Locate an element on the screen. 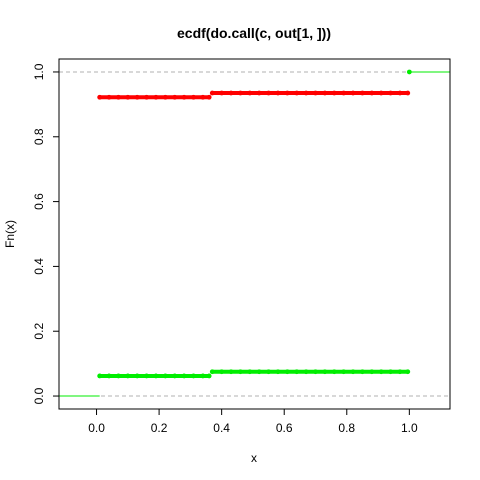 Image resolution: width=480 pixels, height=480 pixels. x-tick-label-1: 0.2 is located at coordinates (159, 428).